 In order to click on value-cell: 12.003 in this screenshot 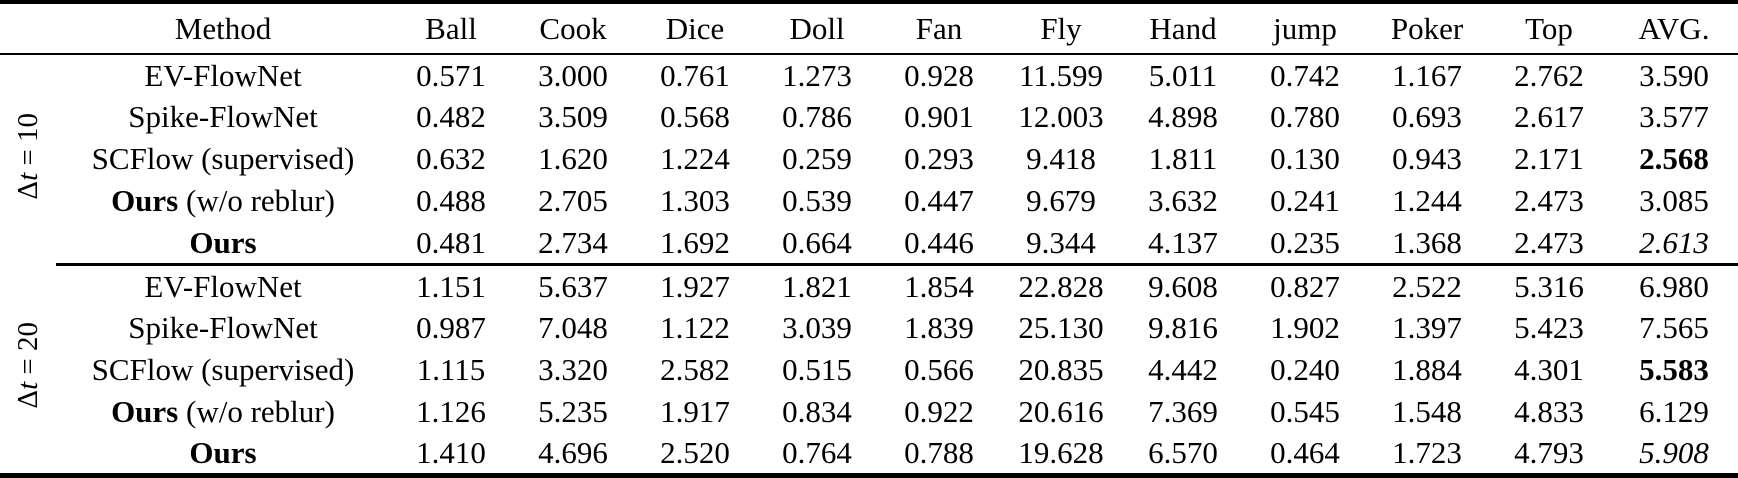, I will do `click(1061, 117)`.